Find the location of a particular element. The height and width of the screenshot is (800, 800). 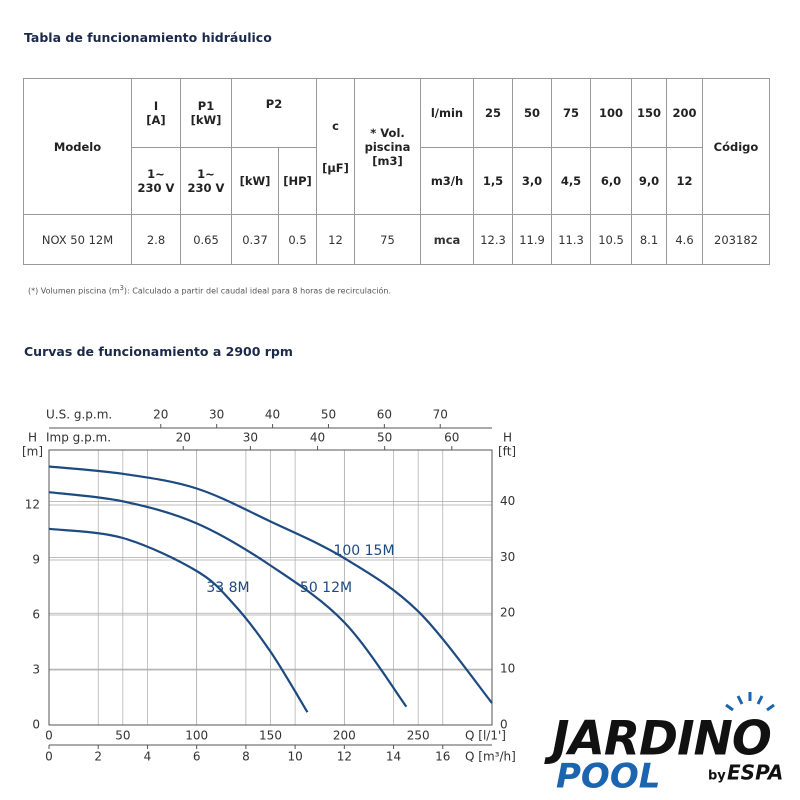

table-cell: 2.8 is located at coordinates (156, 239).